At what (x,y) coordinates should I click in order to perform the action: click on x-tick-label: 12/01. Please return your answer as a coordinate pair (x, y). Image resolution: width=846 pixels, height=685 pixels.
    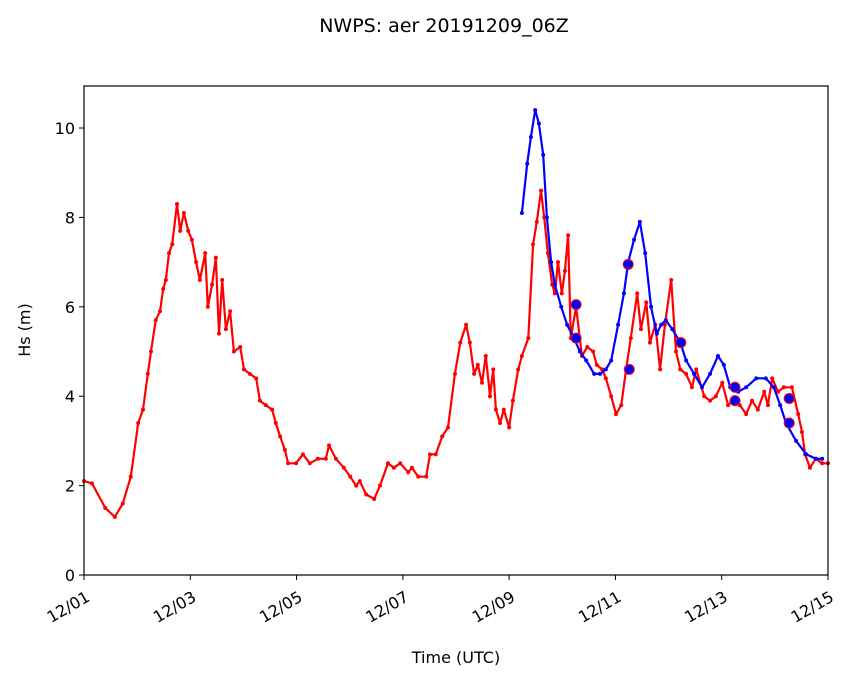
    Looking at the image, I should click on (68, 607).